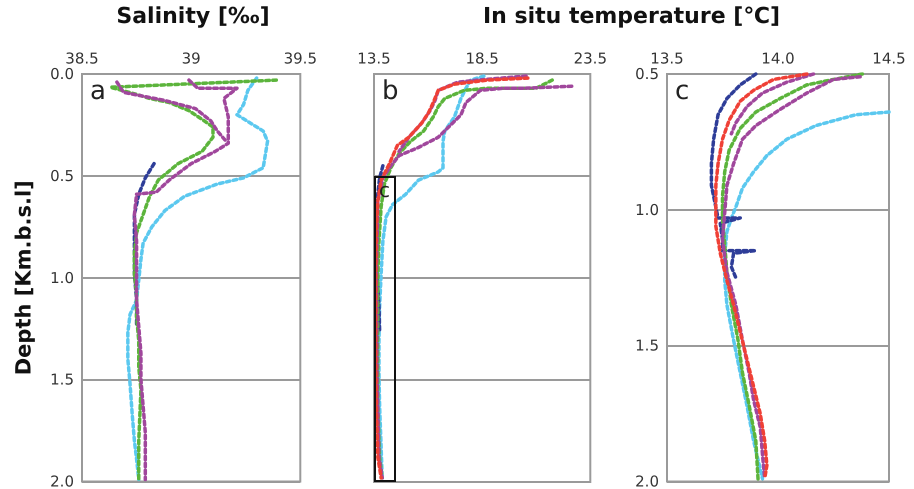 The image size is (914, 489). What do you see at coordinates (301, 59) in the screenshot?
I see `x-tick-label: 39.5` at bounding box center [301, 59].